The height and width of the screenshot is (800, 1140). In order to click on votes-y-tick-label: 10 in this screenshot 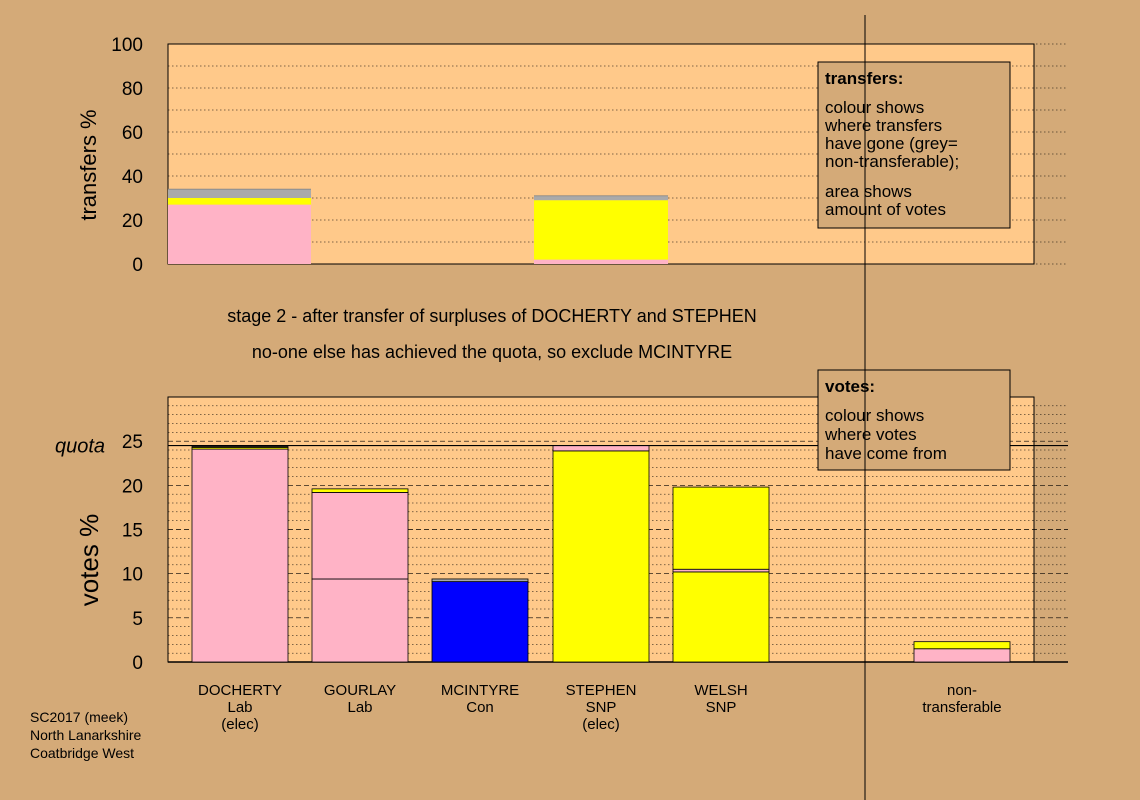, I will do `click(132, 575)`.